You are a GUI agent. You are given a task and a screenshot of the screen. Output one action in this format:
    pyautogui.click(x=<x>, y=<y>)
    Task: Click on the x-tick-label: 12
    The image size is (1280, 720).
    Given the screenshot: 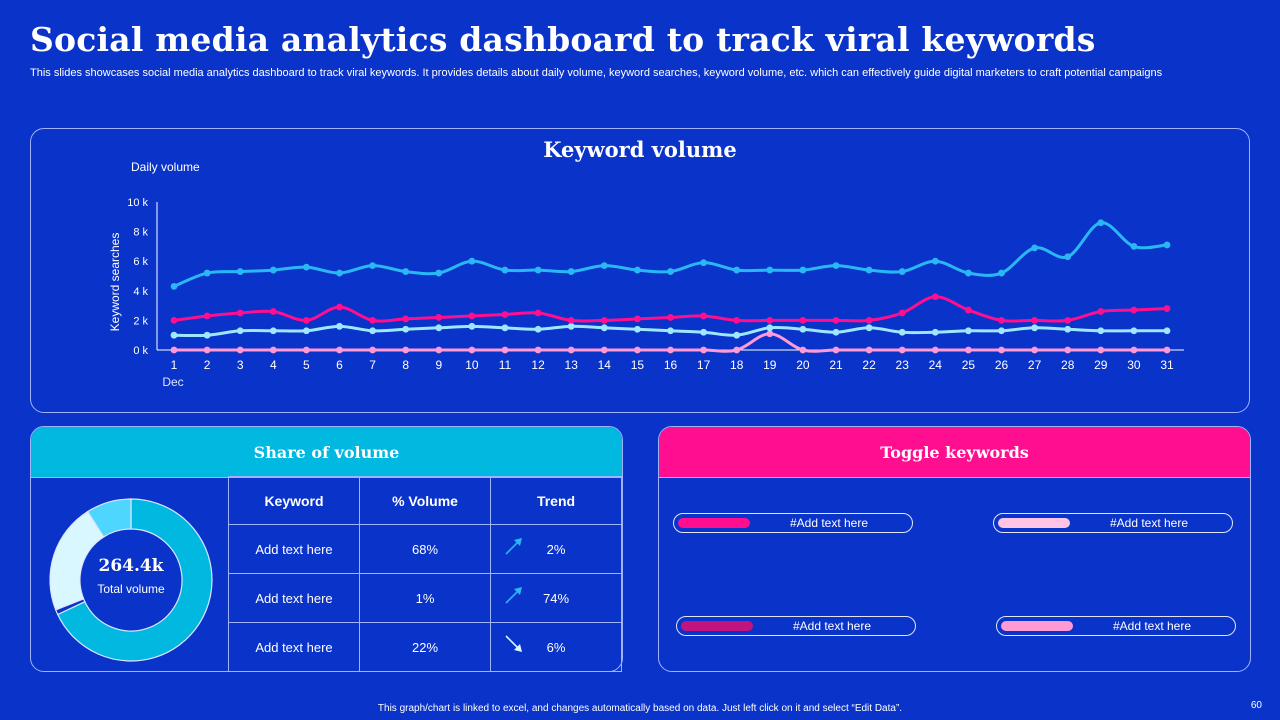 What is the action you would take?
    pyautogui.click(x=538, y=365)
    